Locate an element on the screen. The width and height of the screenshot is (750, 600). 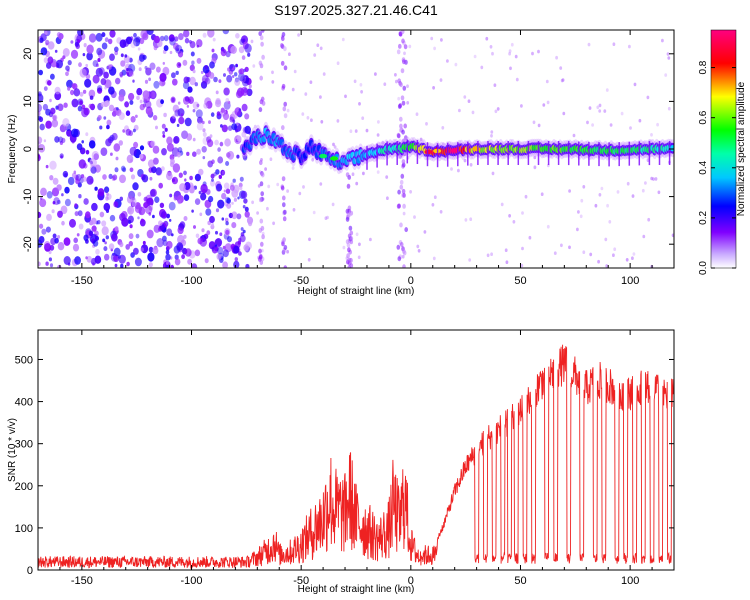
colorbar-tick-label: 0.8 is located at coordinates (703, 67).